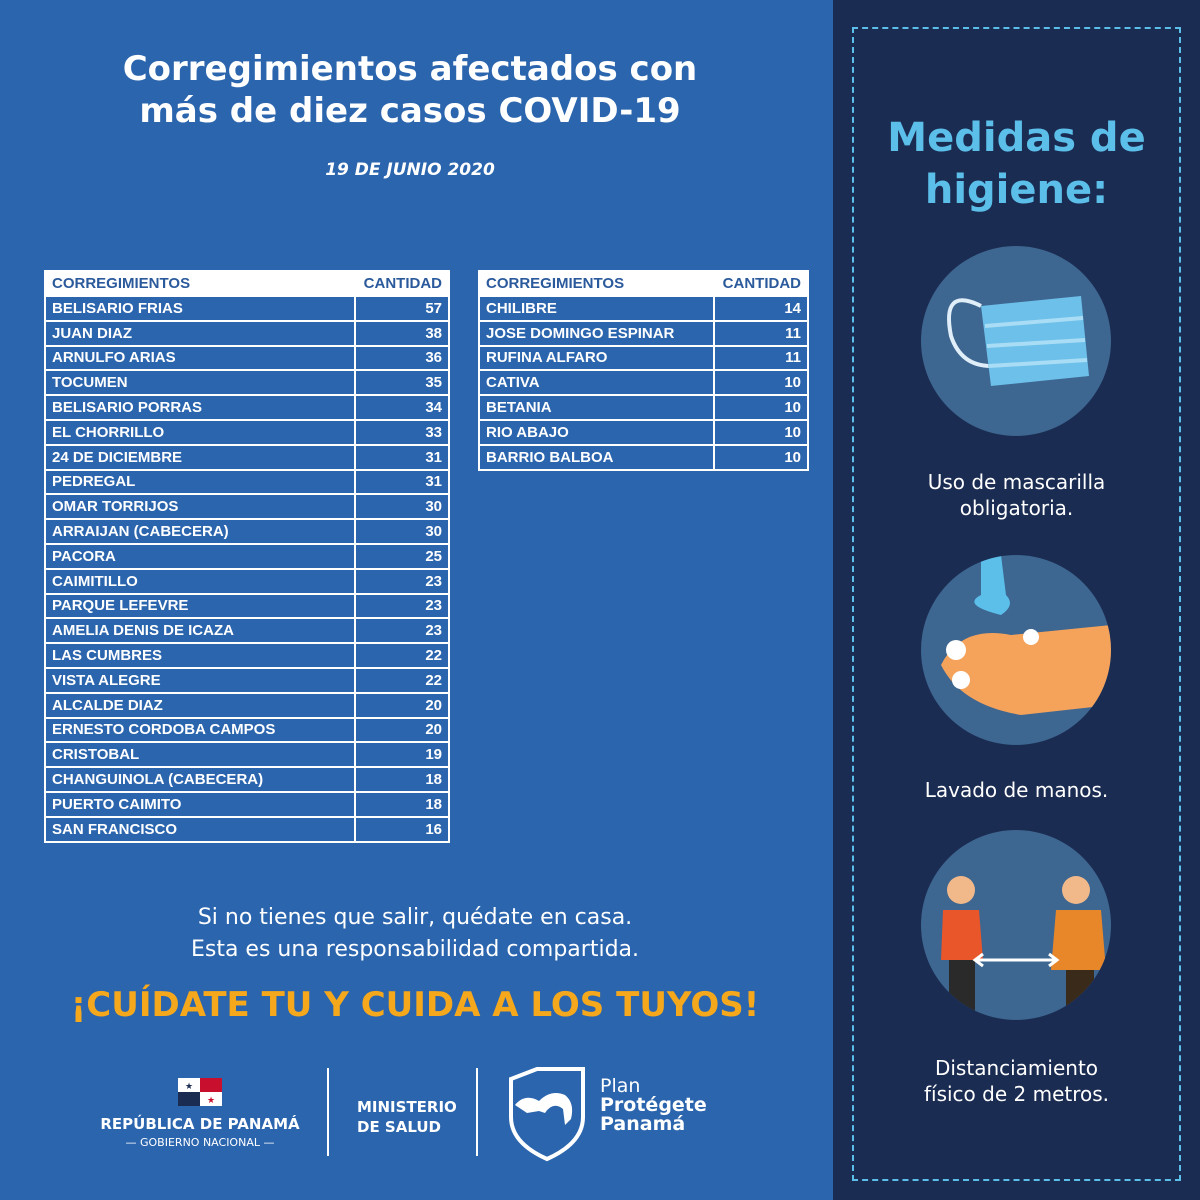 This screenshot has width=1200, height=1200. What do you see at coordinates (596, 308) in the screenshot?
I see `corregimiento-name: CHILIBRE` at bounding box center [596, 308].